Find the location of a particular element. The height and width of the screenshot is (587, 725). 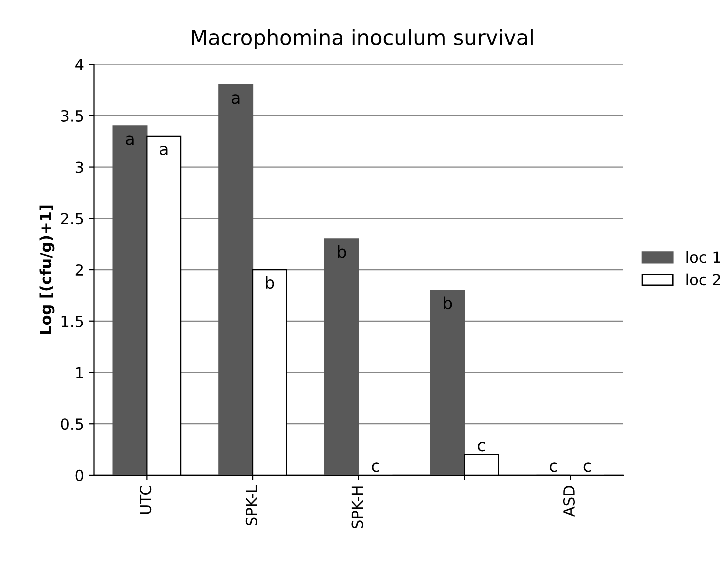

y-tick-label: 2.5 is located at coordinates (72, 219).